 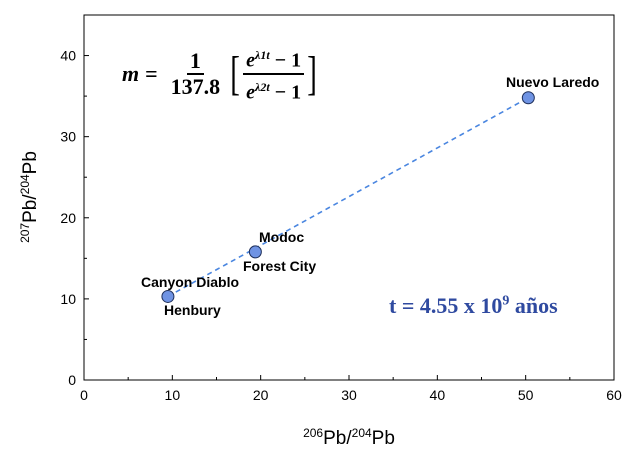 What do you see at coordinates (84, 395) in the screenshot?
I see `x-tick-label: 0` at bounding box center [84, 395].